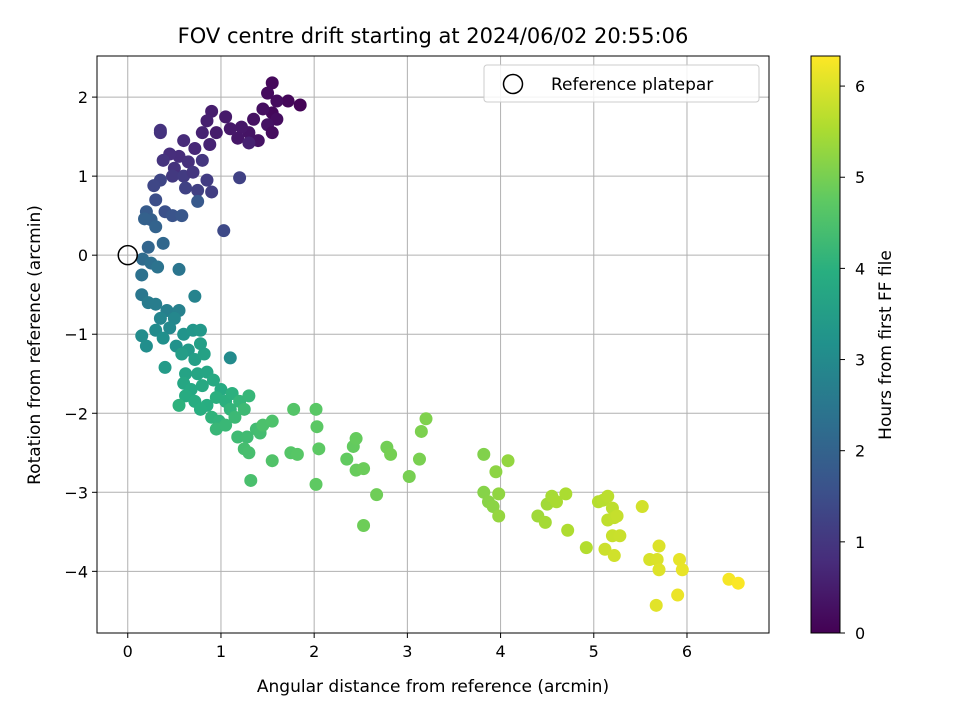 This screenshot has height=720, width=960. I want to click on y-tick-label: 1, so click(83, 176).